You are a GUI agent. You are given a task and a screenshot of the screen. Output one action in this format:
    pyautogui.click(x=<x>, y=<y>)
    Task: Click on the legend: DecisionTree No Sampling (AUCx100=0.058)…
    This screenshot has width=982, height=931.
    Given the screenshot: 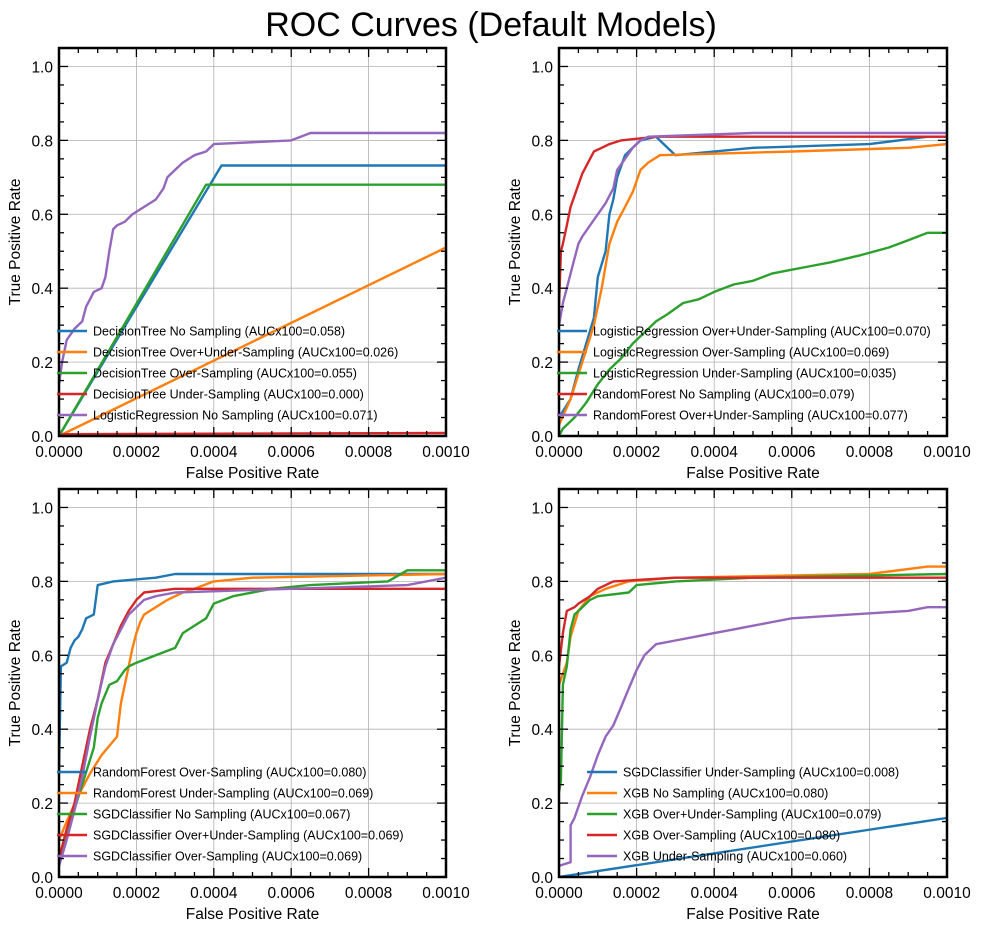 What is the action you would take?
    pyautogui.click(x=227, y=374)
    